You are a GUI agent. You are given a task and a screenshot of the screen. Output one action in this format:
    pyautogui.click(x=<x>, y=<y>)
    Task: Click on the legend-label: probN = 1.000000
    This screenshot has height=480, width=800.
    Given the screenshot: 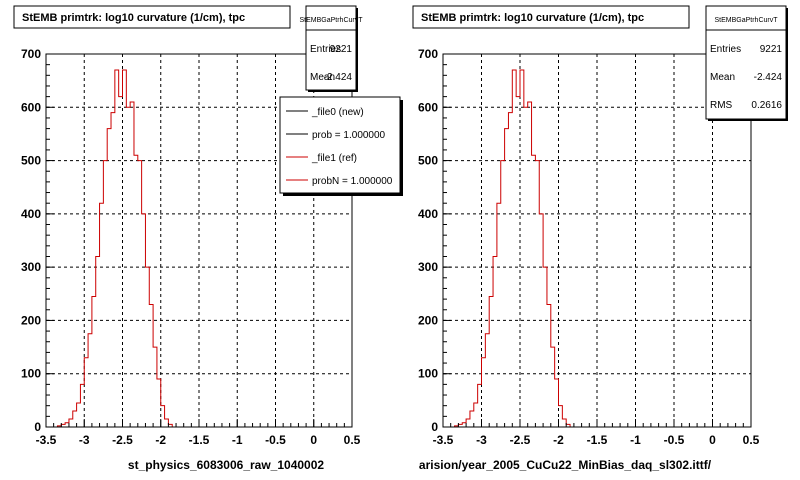 What is the action you would take?
    pyautogui.click(x=352, y=181)
    